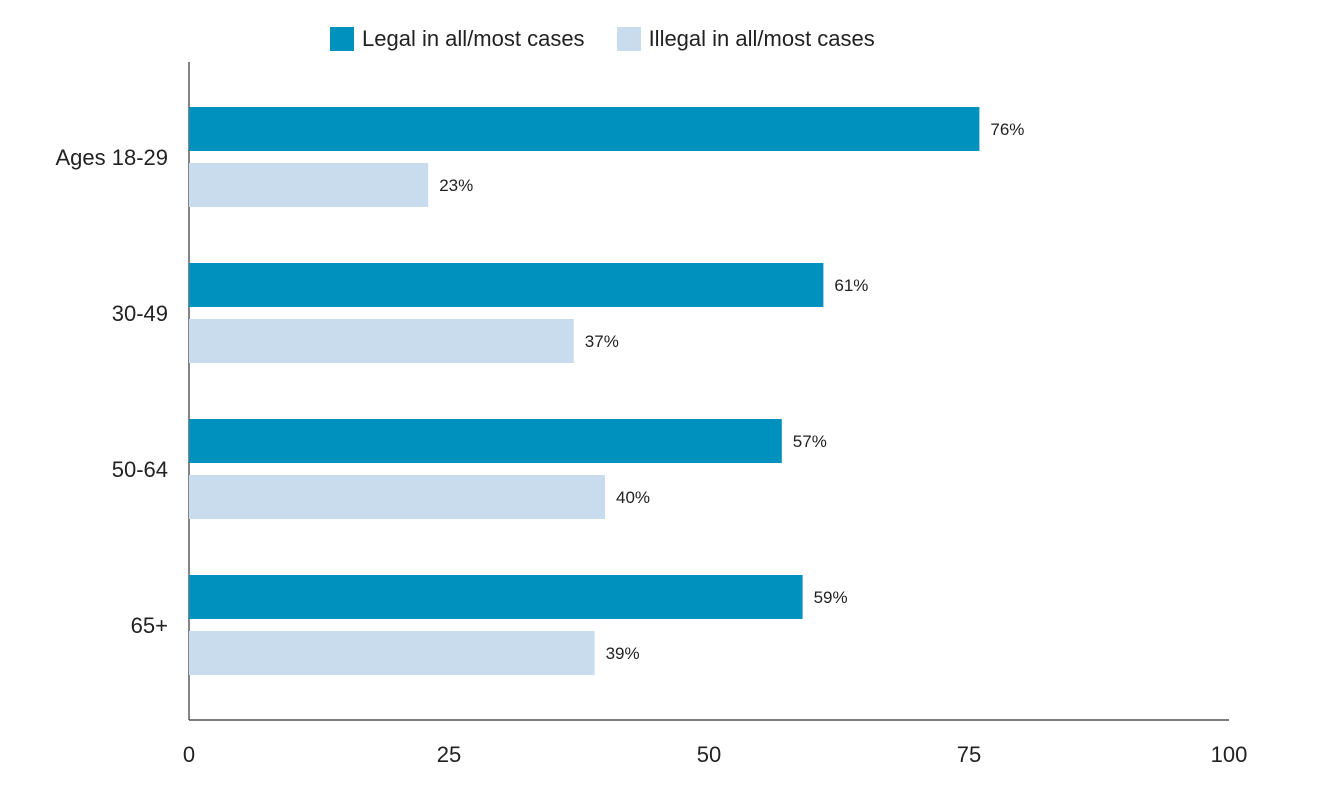 This screenshot has height=808, width=1318. I want to click on legend-swatch-illegal, so click(628, 39).